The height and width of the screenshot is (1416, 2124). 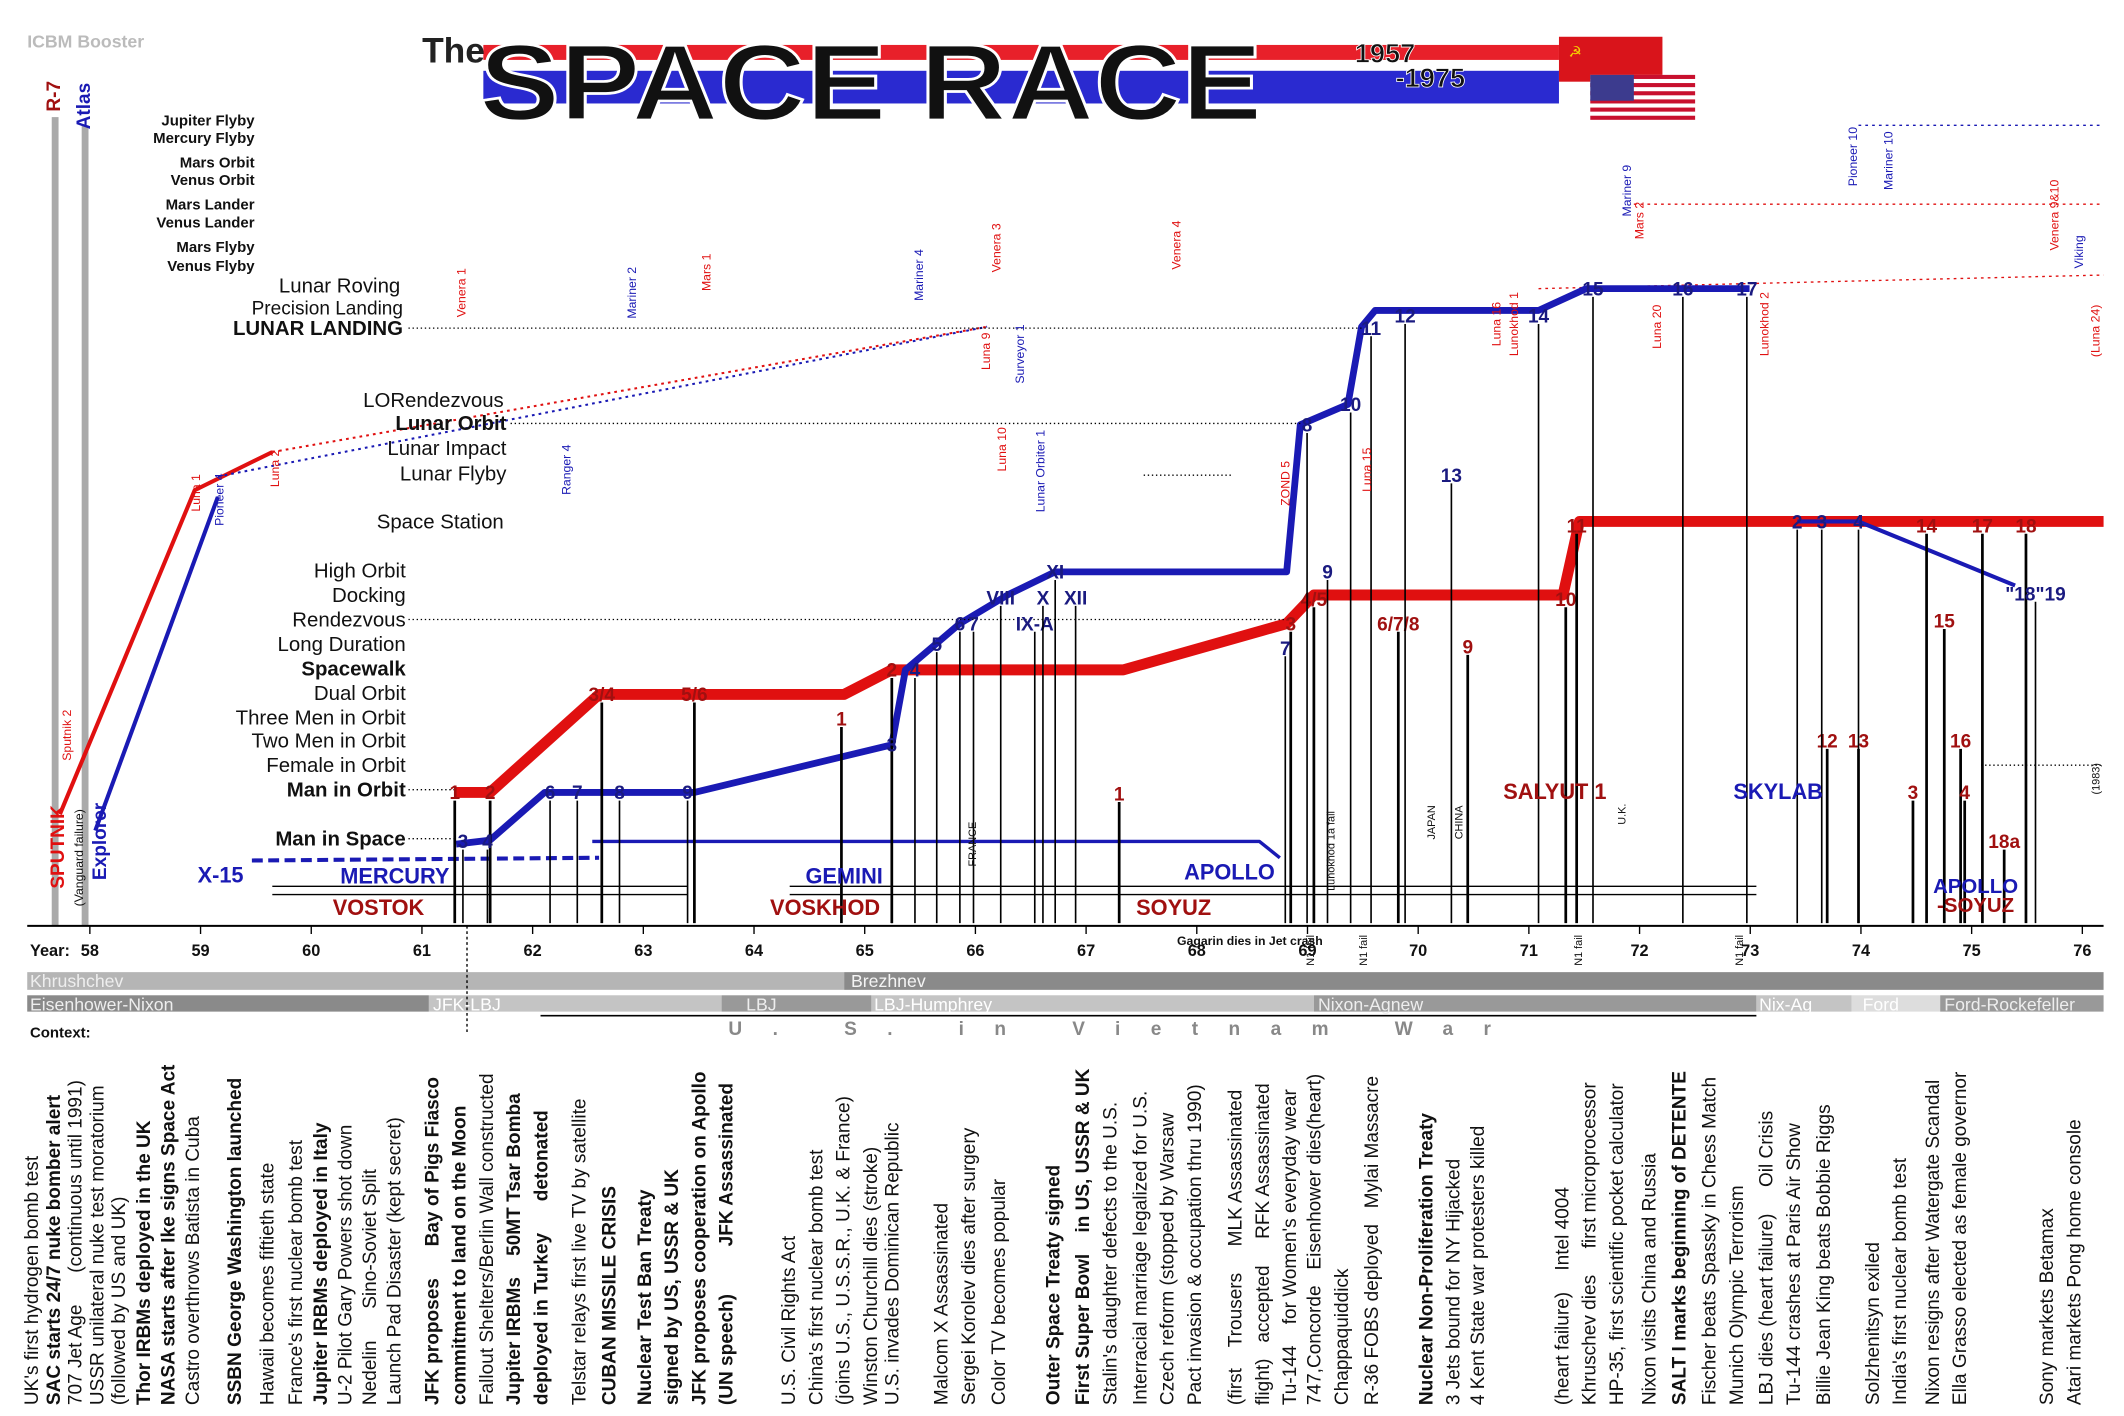 What do you see at coordinates (1043, 599) in the screenshot?
I see `flight-number: X` at bounding box center [1043, 599].